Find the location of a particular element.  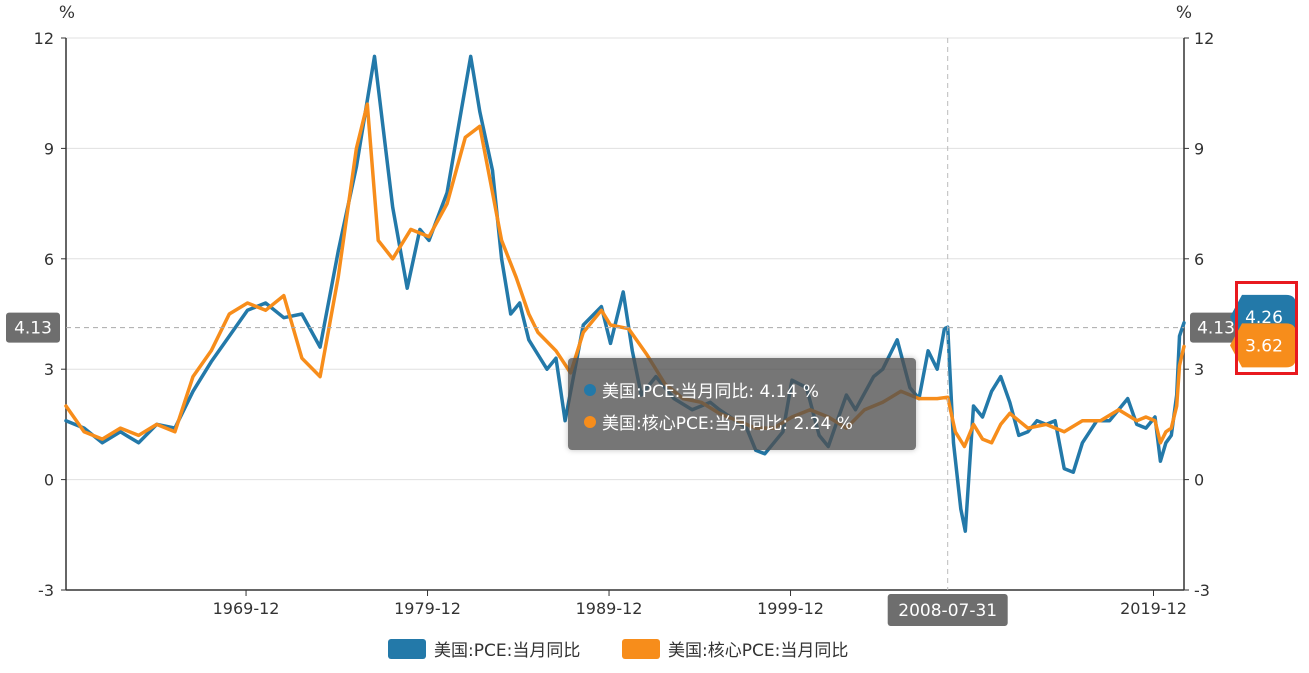

x-tick-label: 1979-12 is located at coordinates (427, 608).